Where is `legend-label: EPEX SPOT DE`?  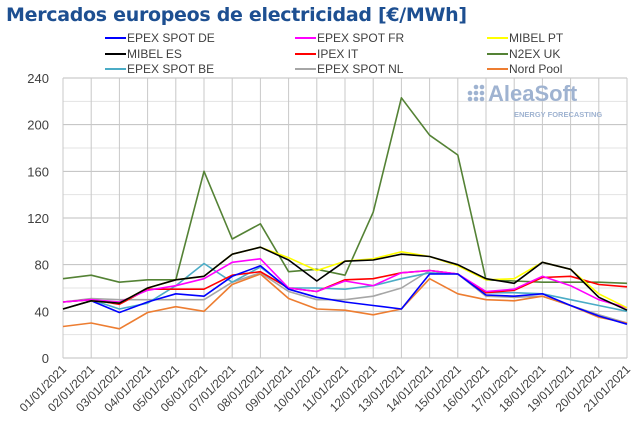
legend-label: EPEX SPOT DE is located at coordinates (171, 38).